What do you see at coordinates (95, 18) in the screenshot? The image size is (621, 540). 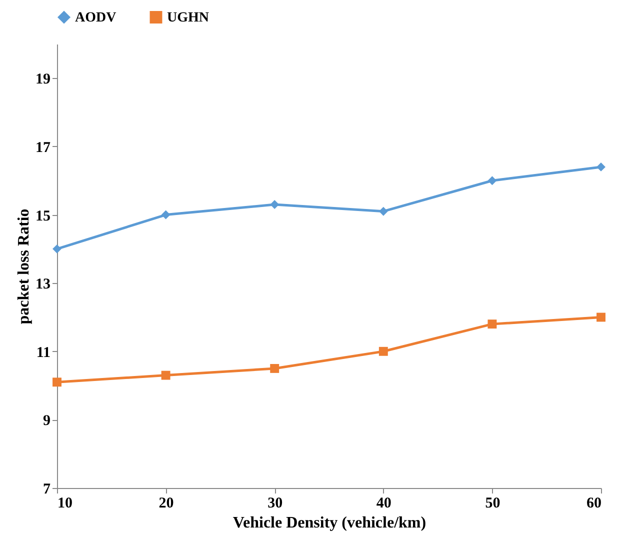 I see `legend-label: AODV` at bounding box center [95, 18].